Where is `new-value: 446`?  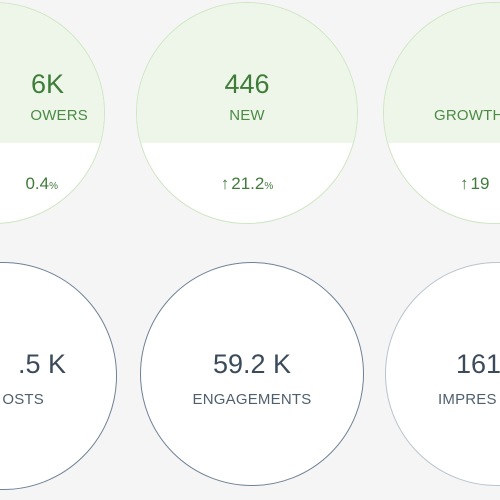 new-value: 446 is located at coordinates (247, 84).